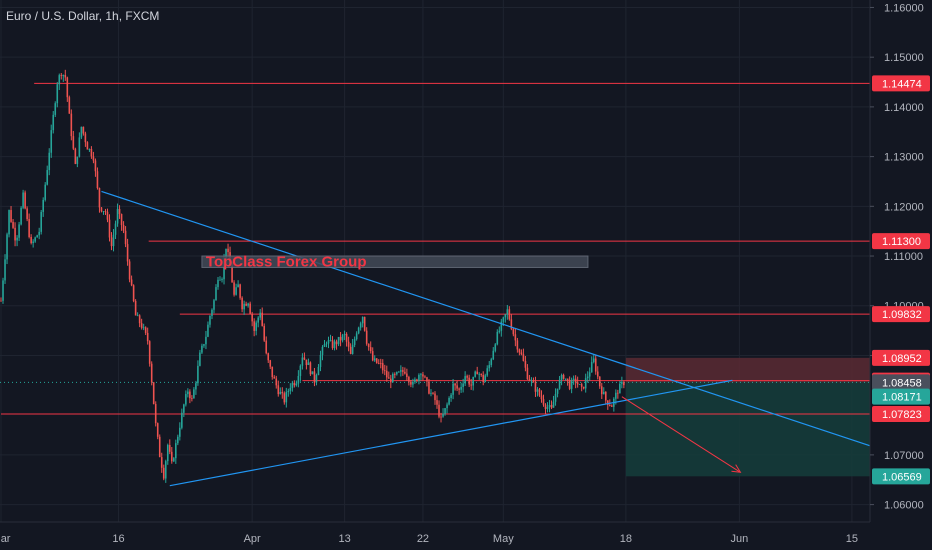 The width and height of the screenshot is (932, 550). Describe the element at coordinates (902, 477) in the screenshot. I see `price-badge-label: 1.06569` at that location.